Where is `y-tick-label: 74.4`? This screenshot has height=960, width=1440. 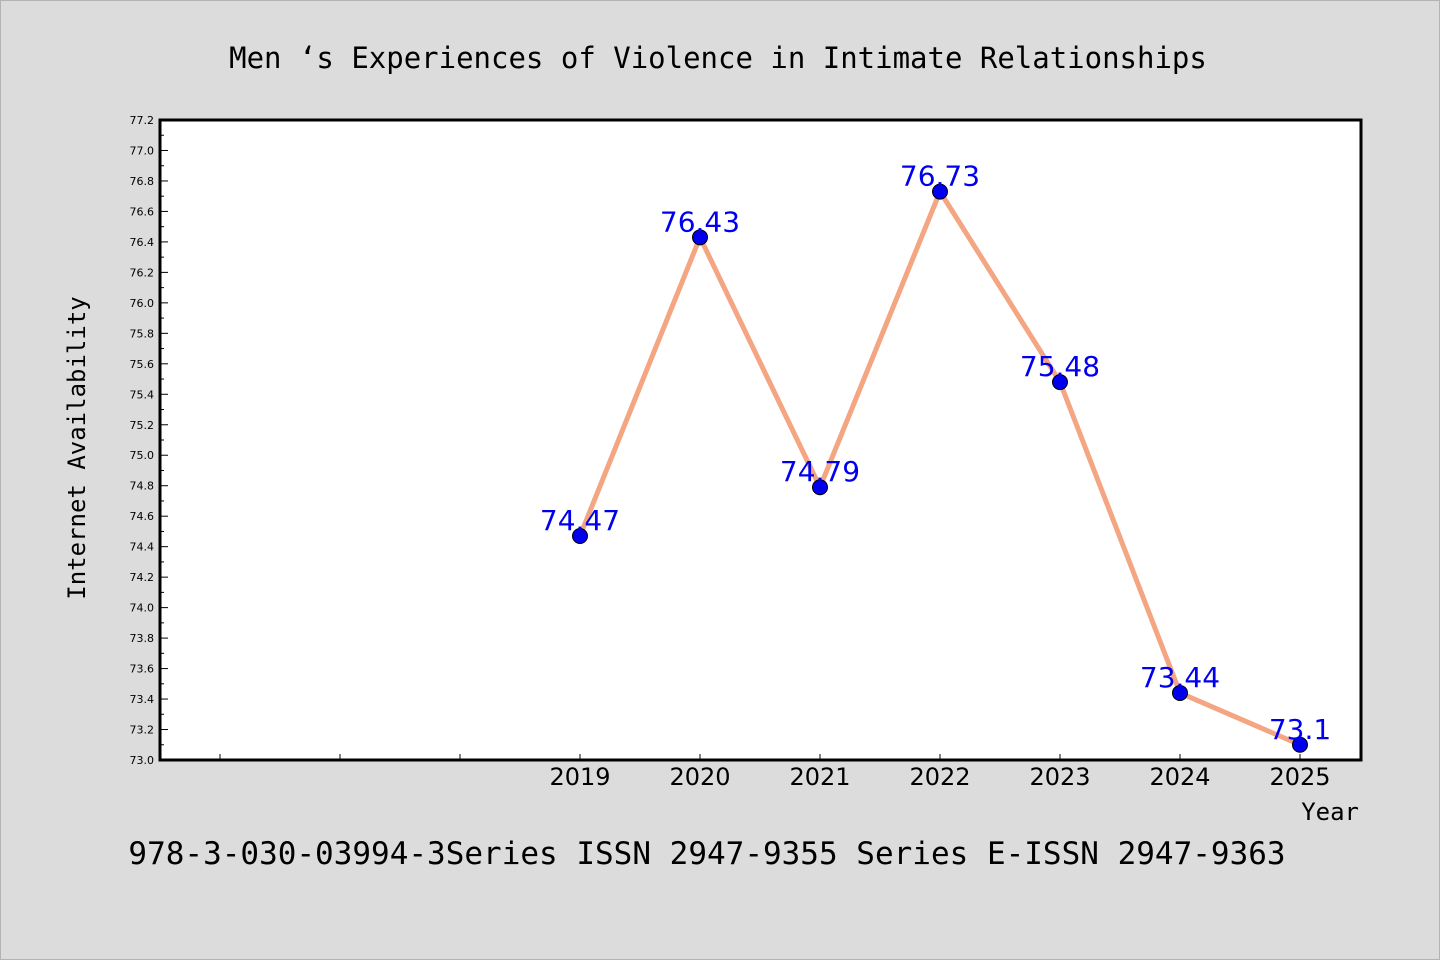
y-tick-label: 74.4 is located at coordinates (142, 547).